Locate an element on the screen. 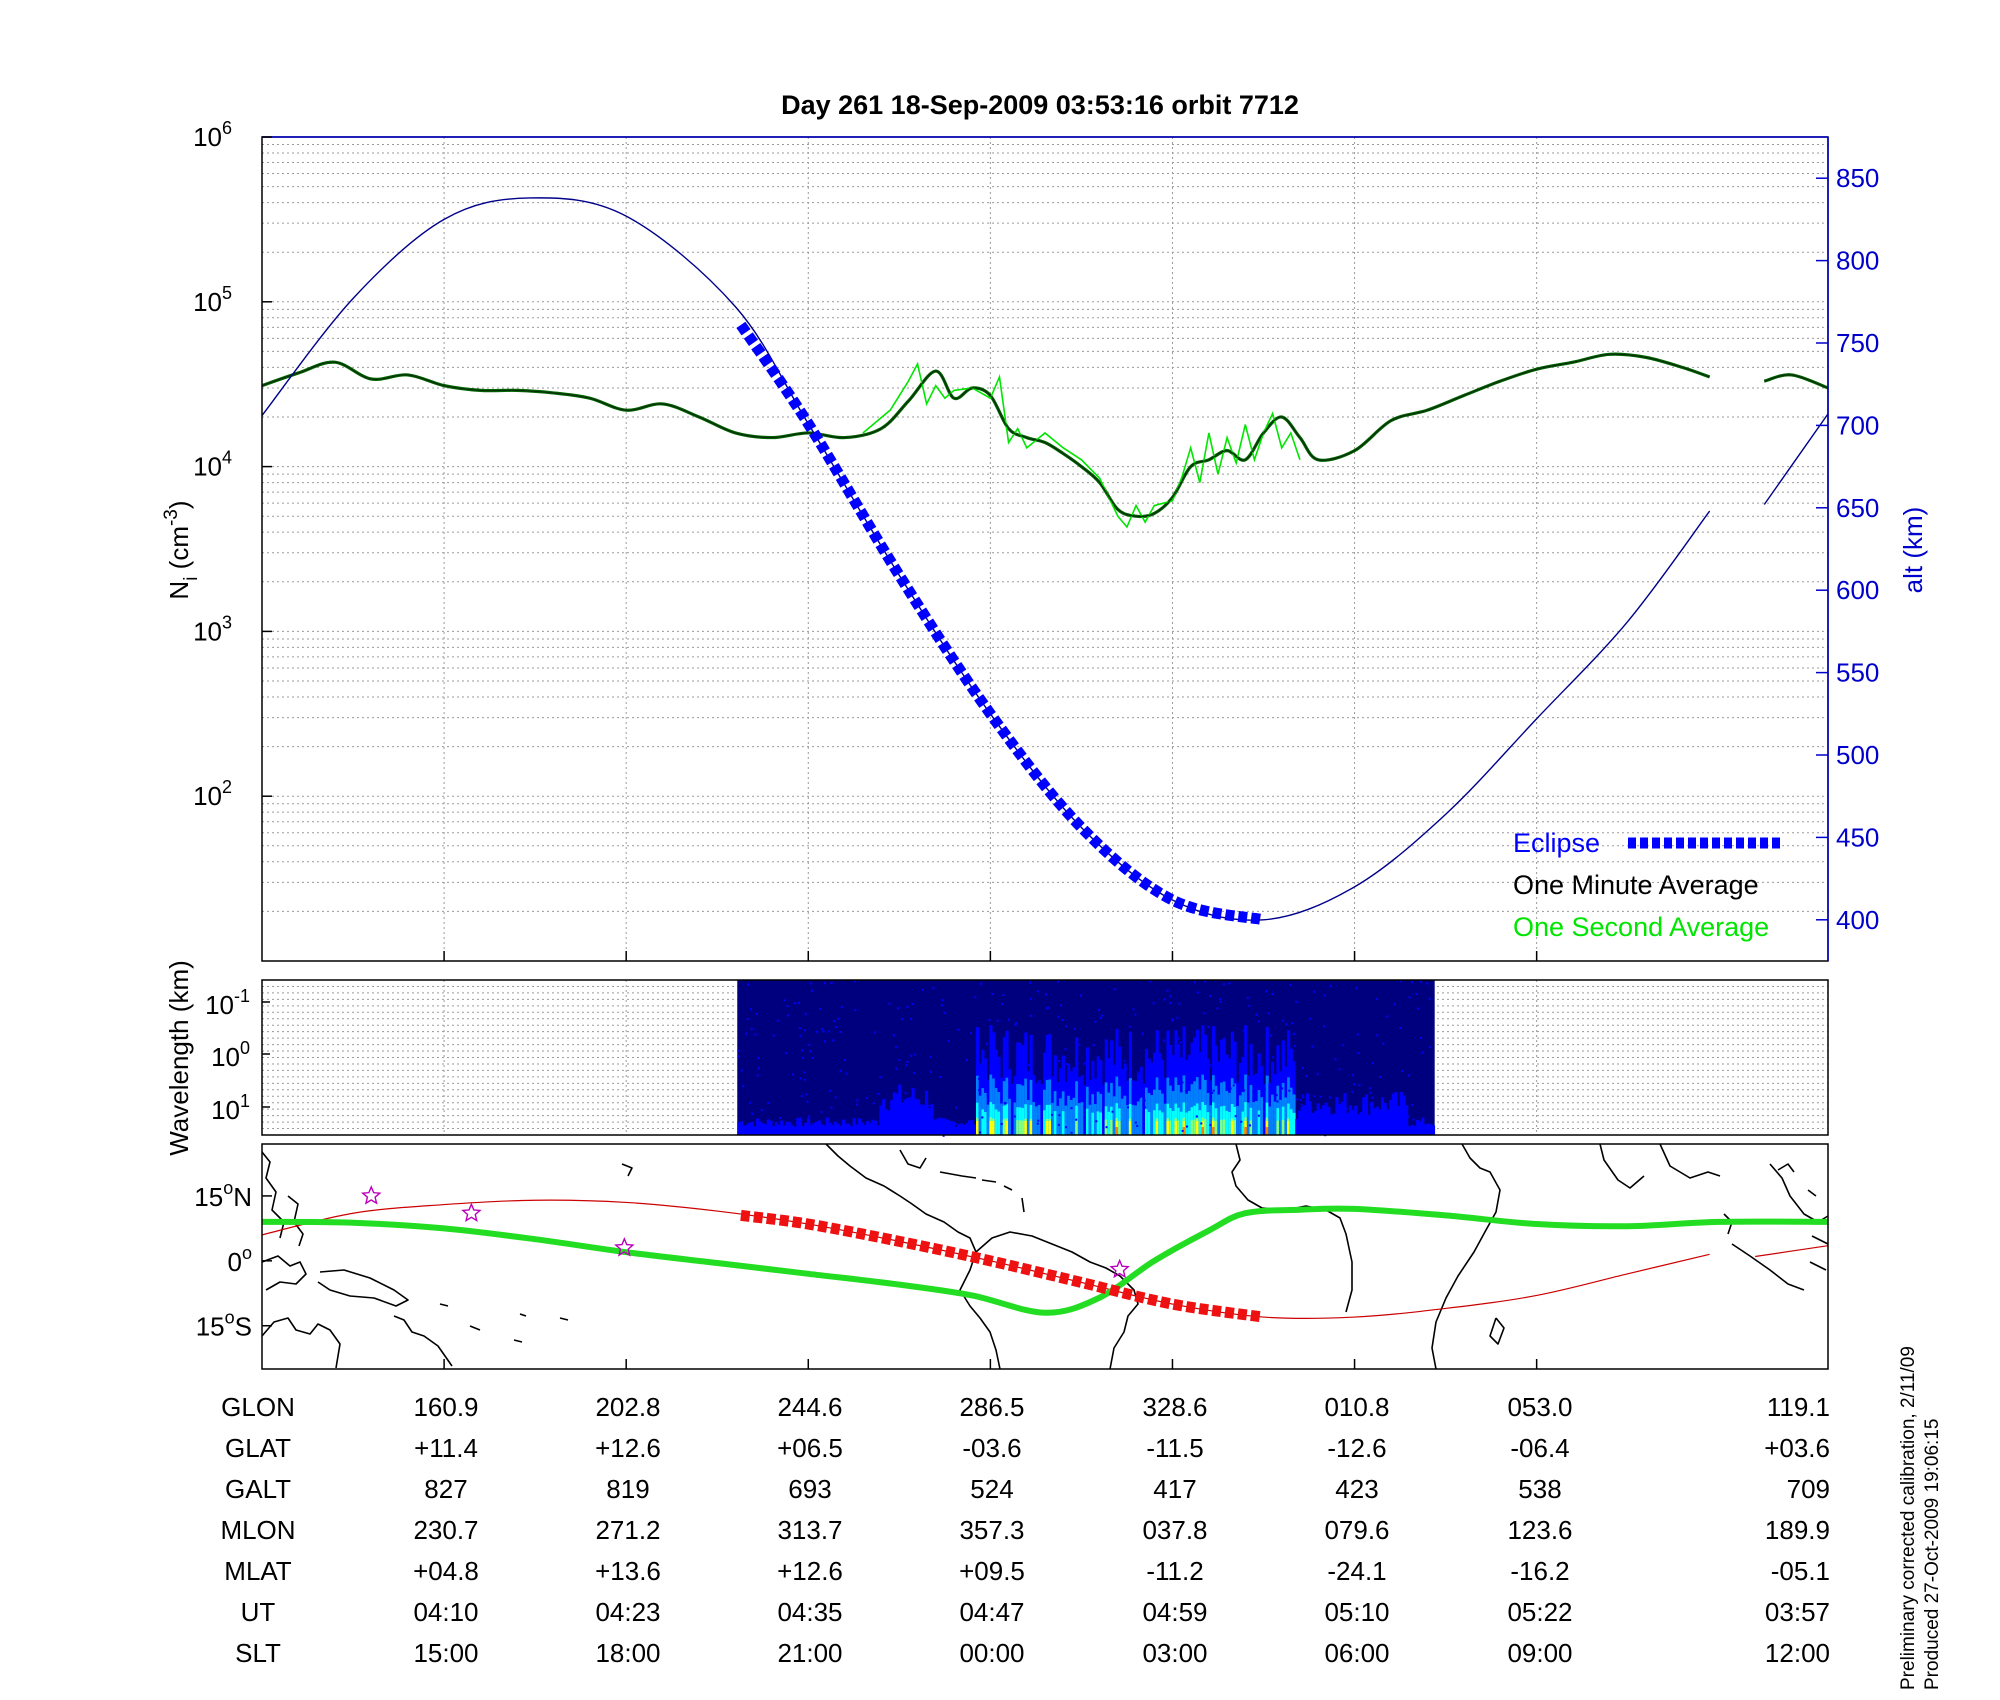  right-axis-ticks: 400 450 500 550 600 650 700 750 800 850 is located at coordinates (1847, 549).